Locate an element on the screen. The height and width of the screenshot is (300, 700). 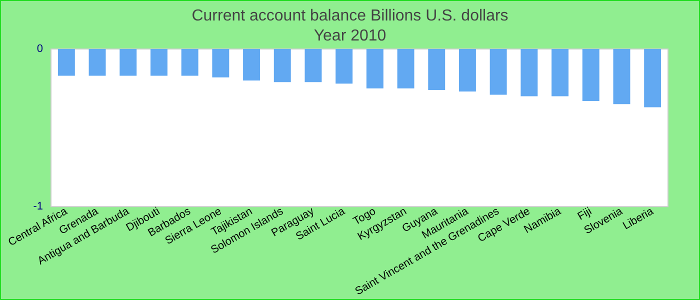
y-tick-label: 0 is located at coordinates (39, 49).